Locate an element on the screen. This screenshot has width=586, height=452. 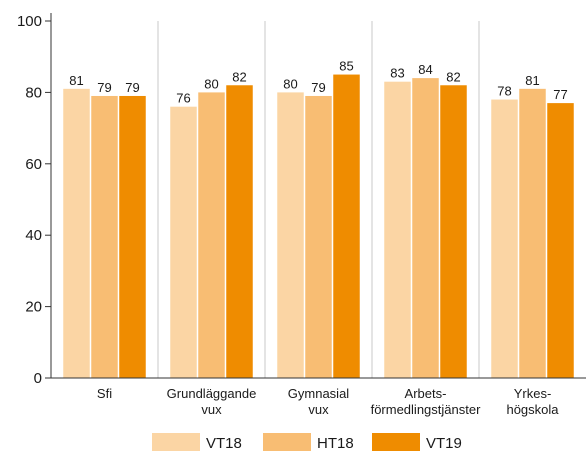
legend-label: VT19 is located at coordinates (444, 443).